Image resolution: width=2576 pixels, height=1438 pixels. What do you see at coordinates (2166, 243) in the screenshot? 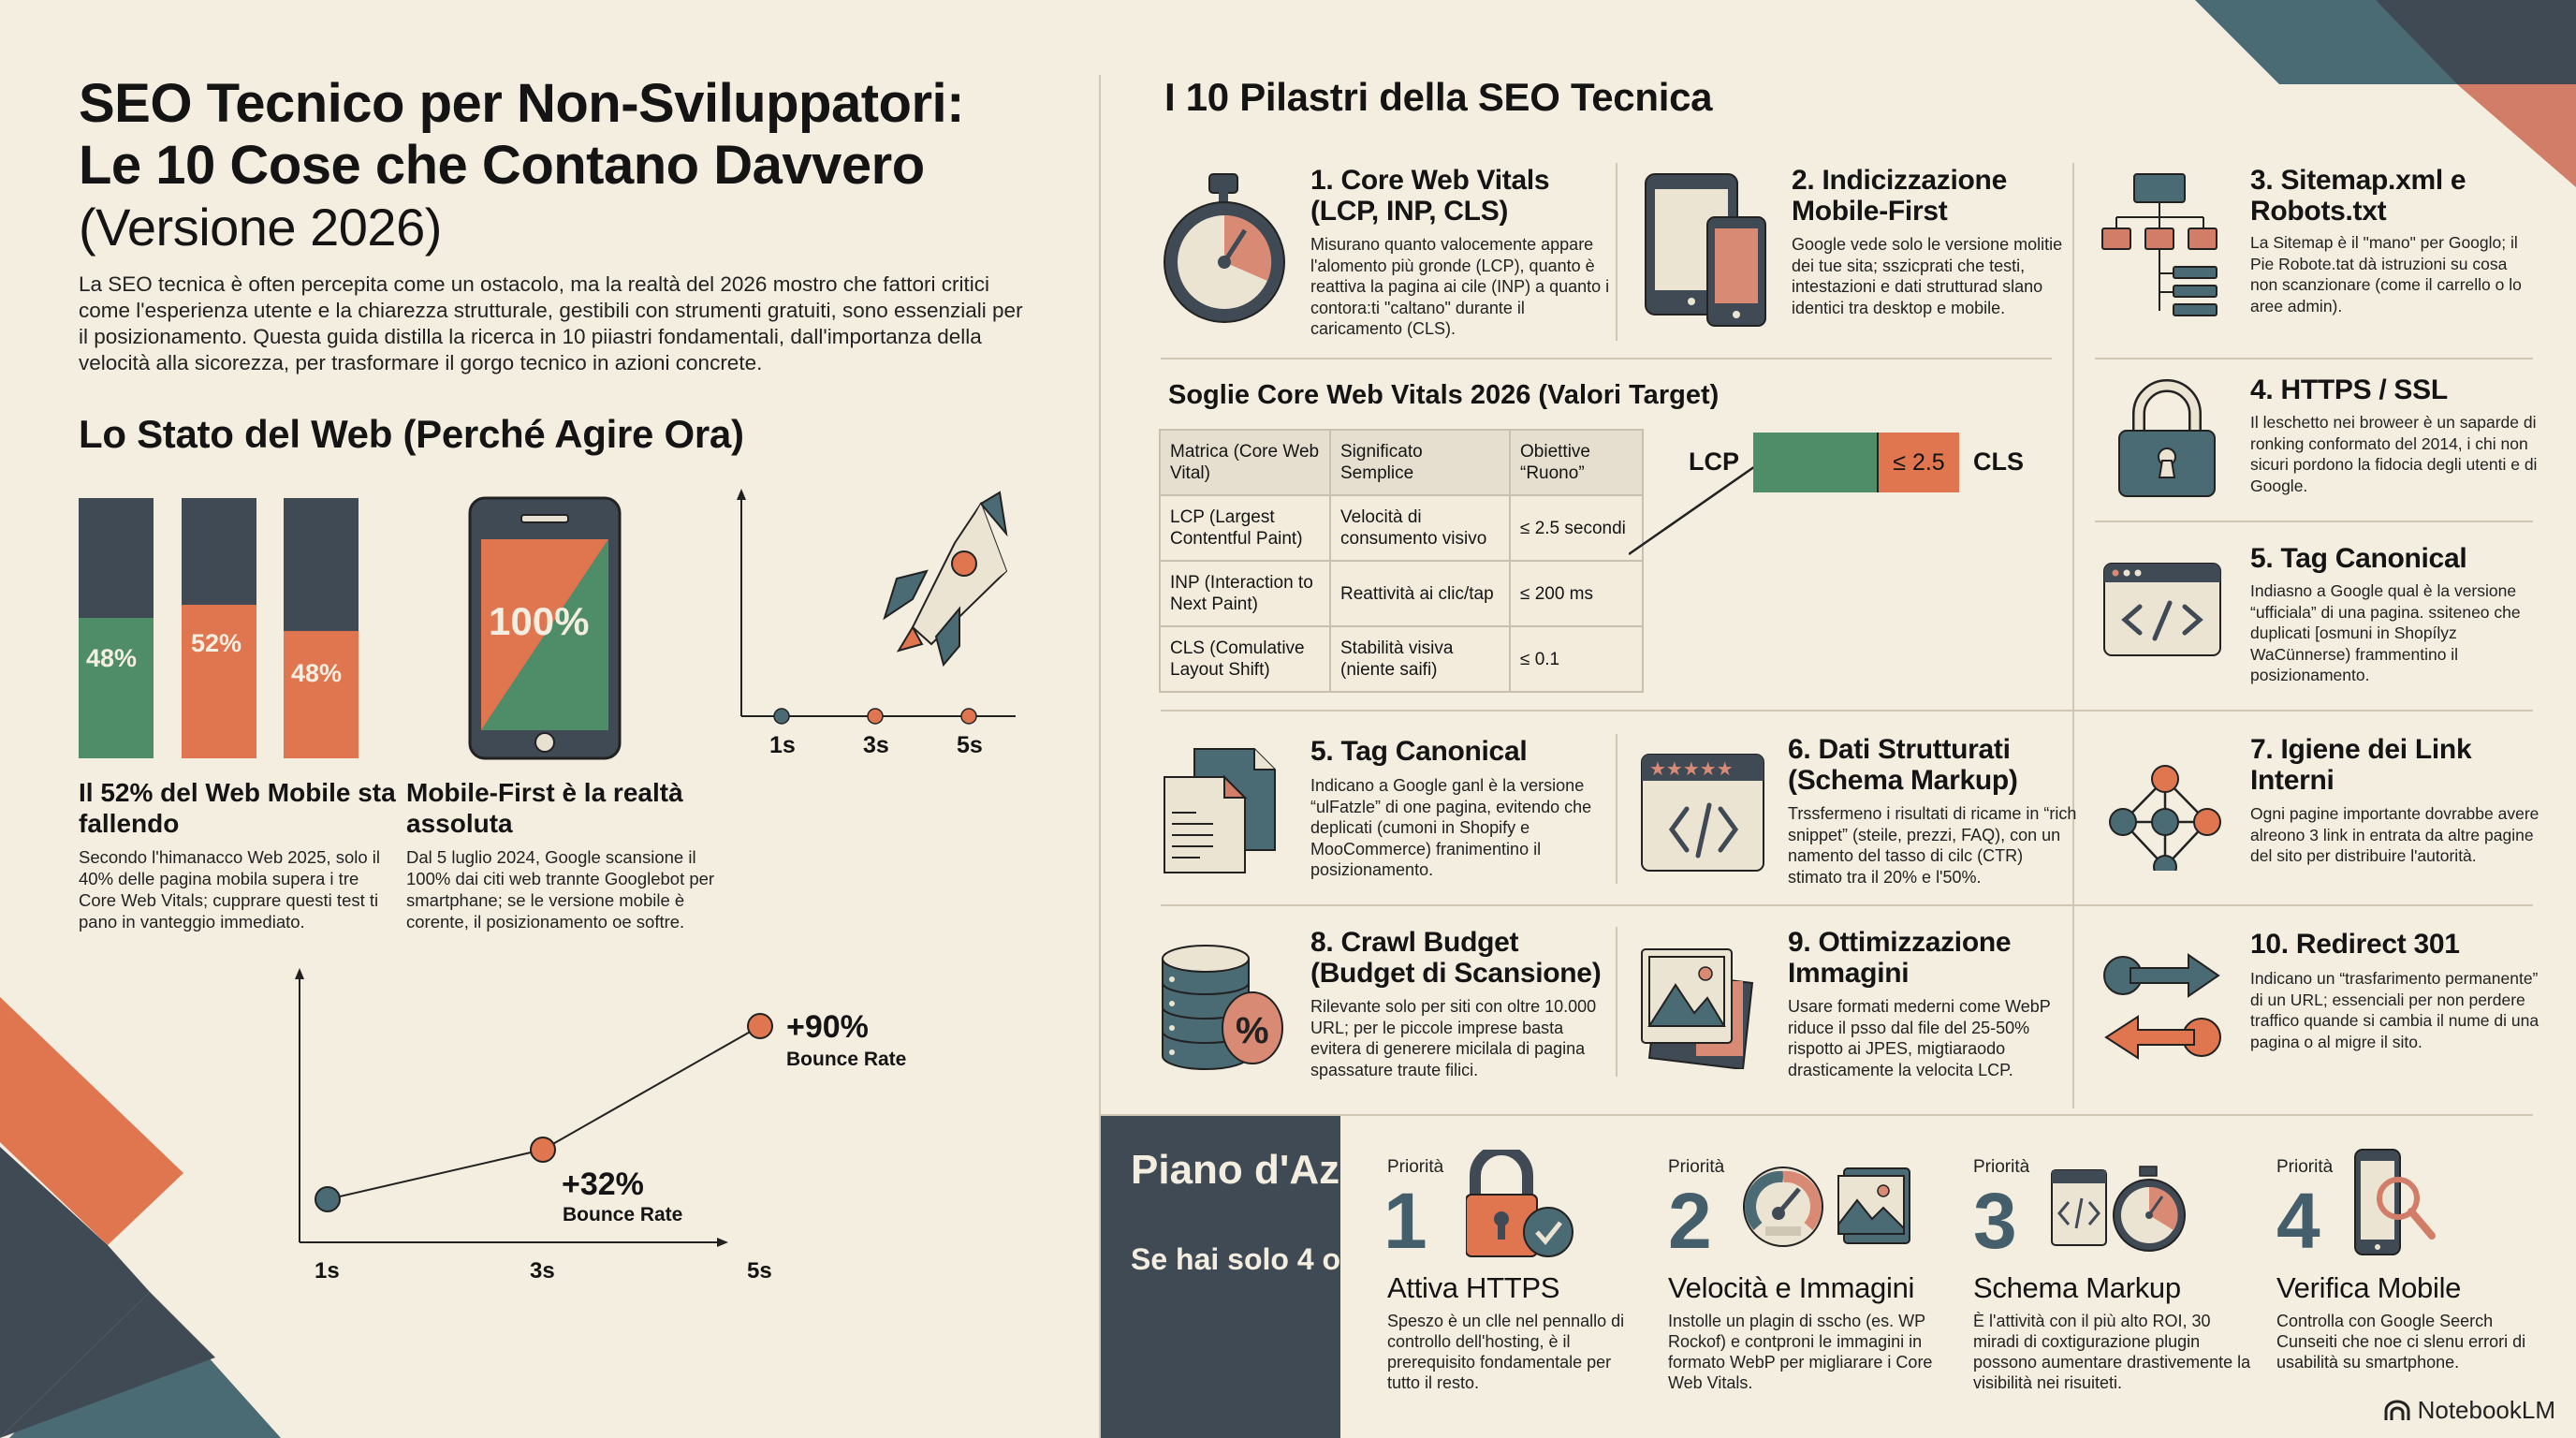
I see `sitemap-tree-icon` at bounding box center [2166, 243].